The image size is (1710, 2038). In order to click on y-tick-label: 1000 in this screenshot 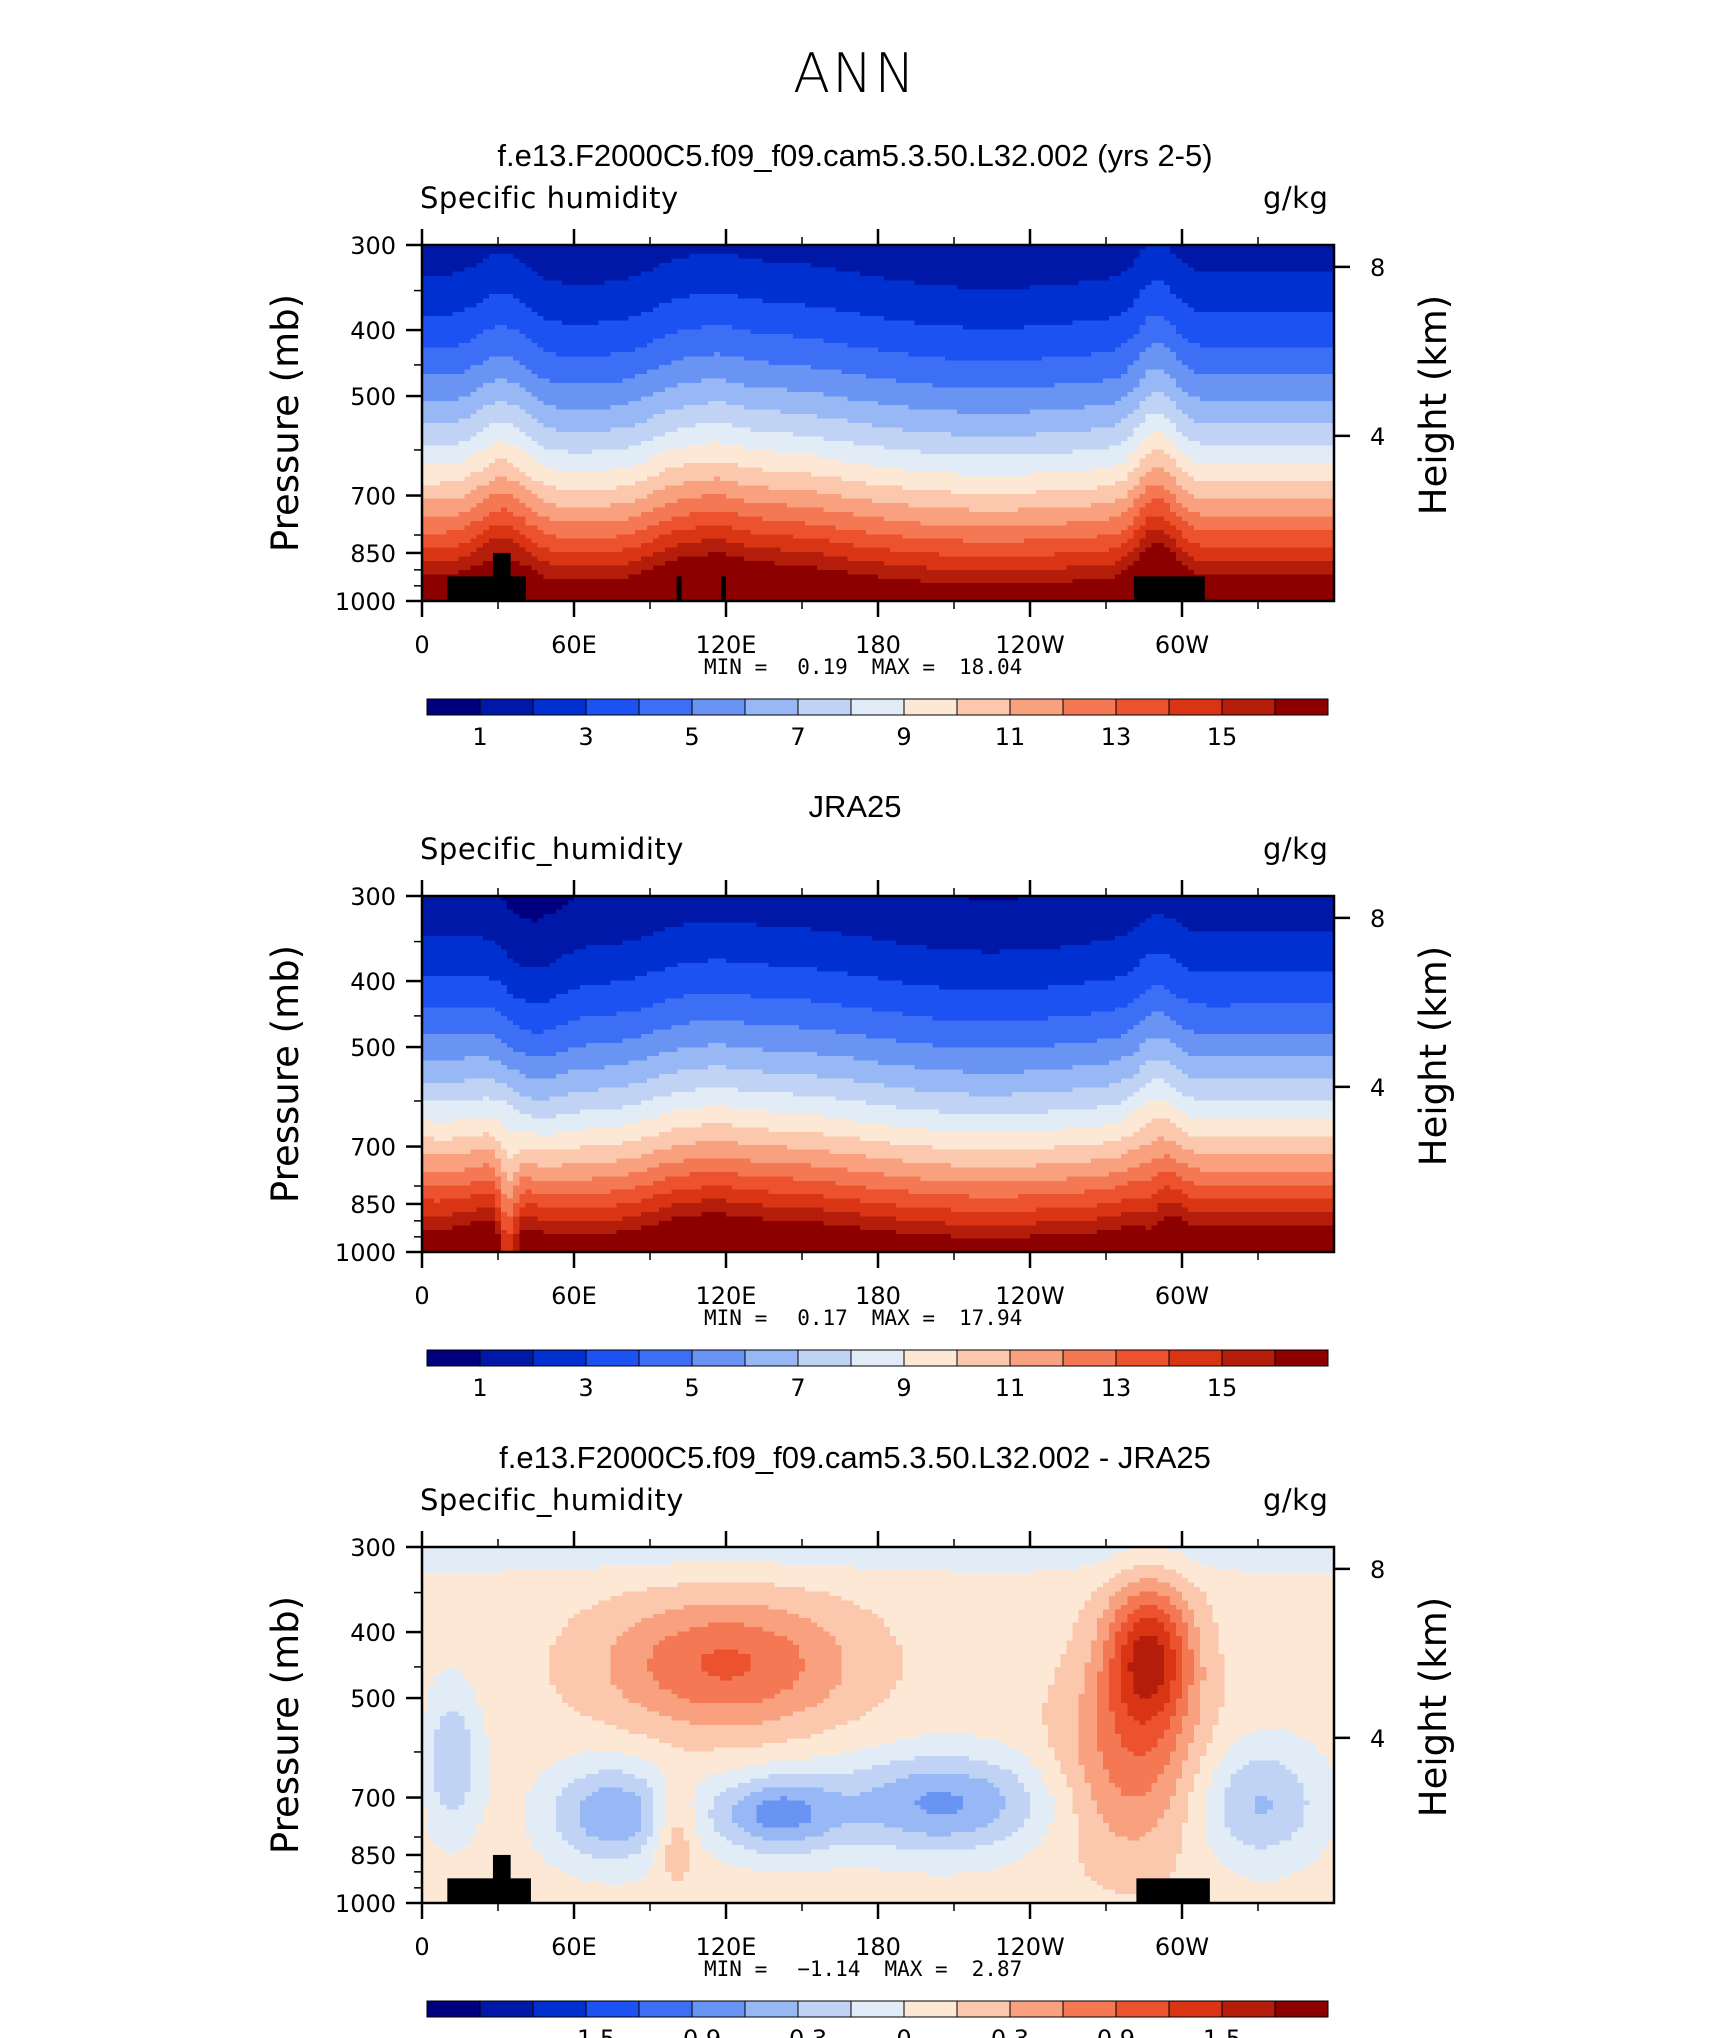, I will do `click(365, 1904)`.